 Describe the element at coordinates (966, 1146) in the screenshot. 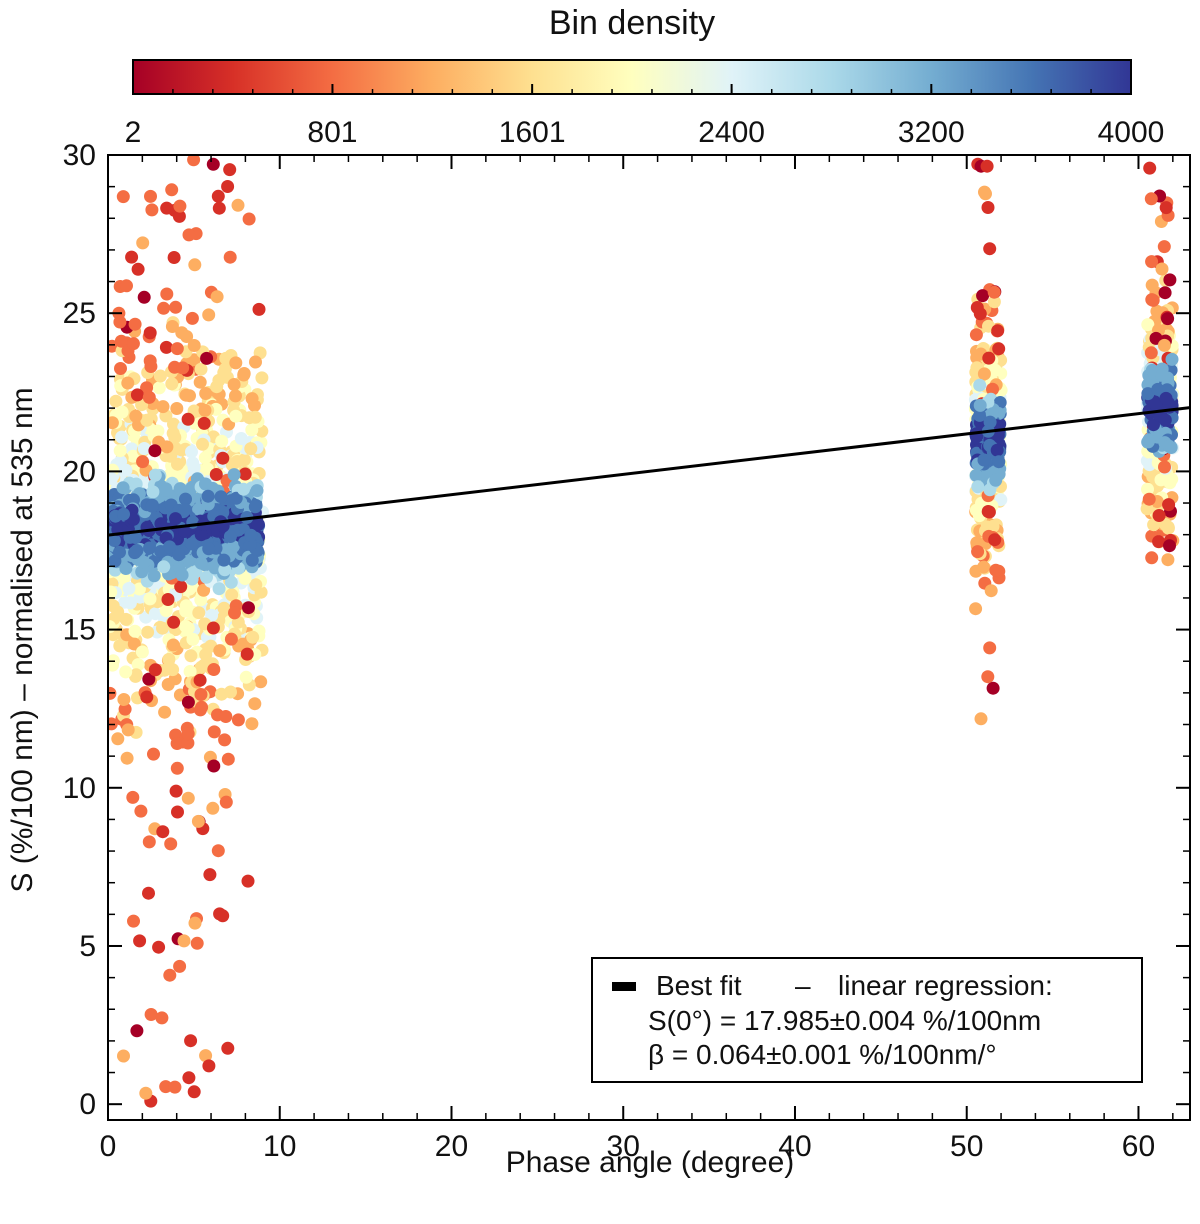

I see `x-tick-label: 50` at that location.